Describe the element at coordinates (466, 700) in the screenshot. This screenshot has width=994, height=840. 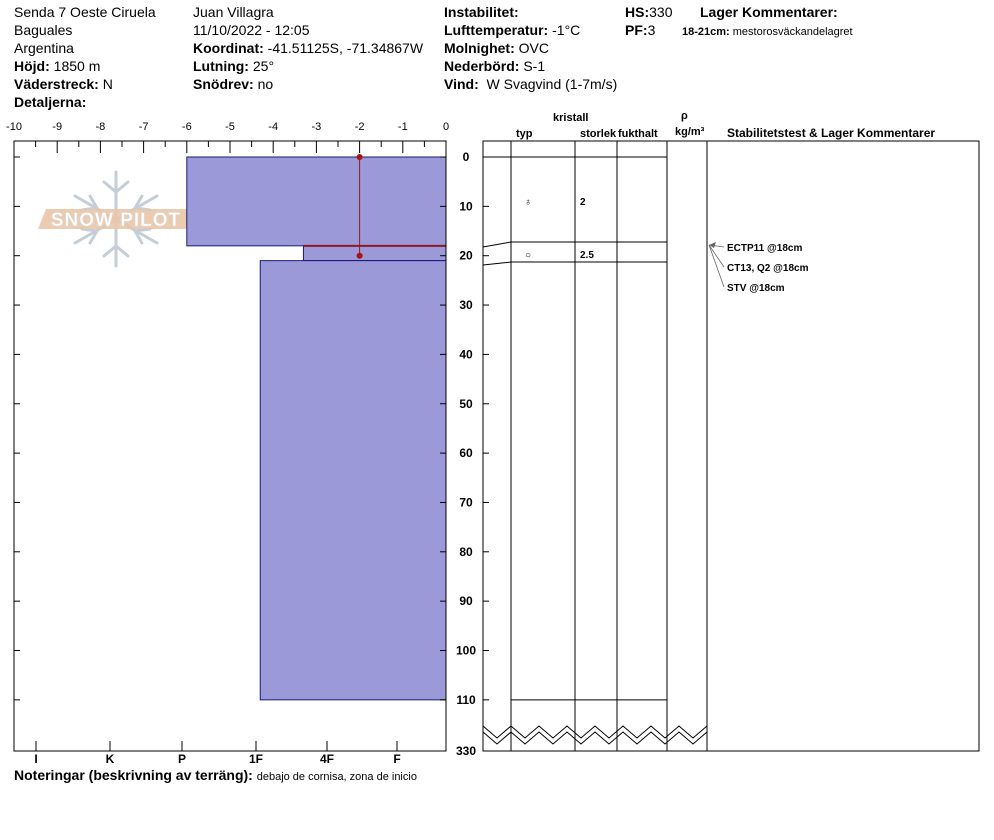
I see `depth-tick-label: 110` at that location.